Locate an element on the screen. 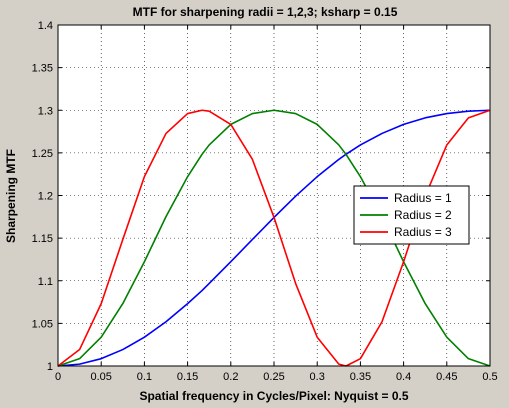 This screenshot has width=509, height=408. y-tick-label: 1.15 is located at coordinates (42, 239).